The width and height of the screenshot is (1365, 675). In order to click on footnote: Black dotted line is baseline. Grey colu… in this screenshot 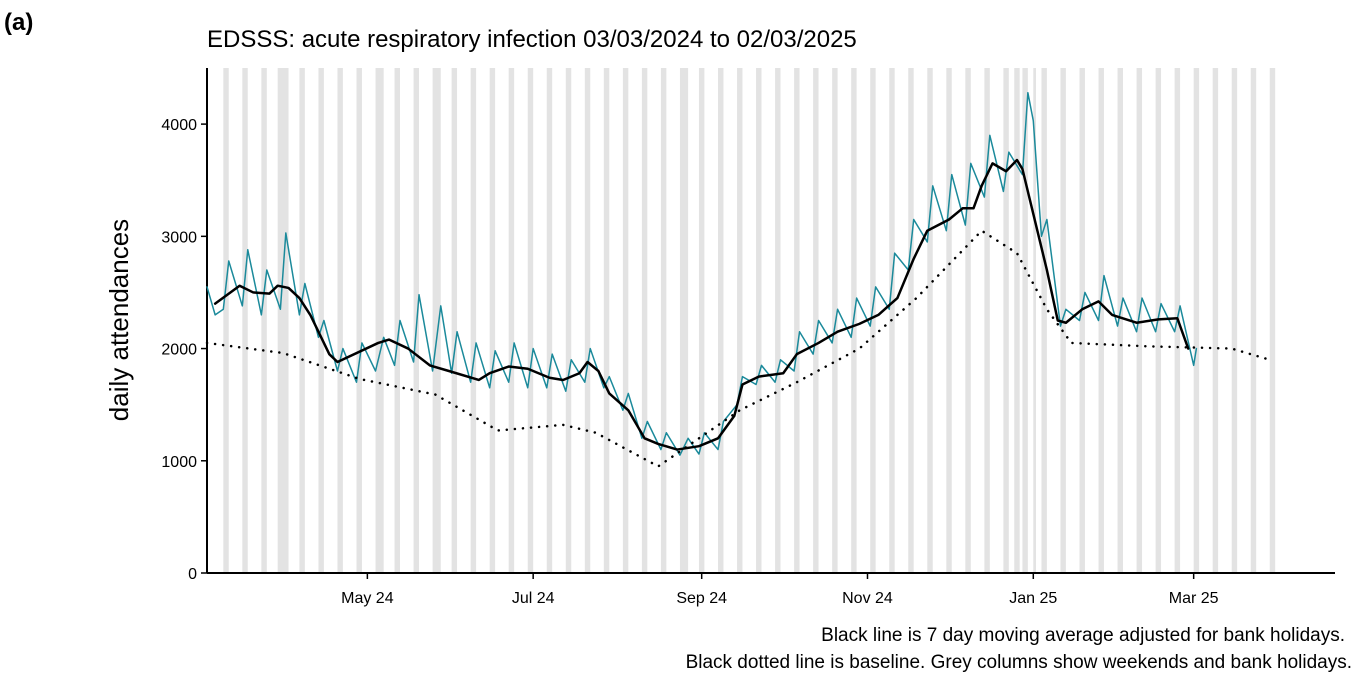, I will do `click(1019, 662)`.